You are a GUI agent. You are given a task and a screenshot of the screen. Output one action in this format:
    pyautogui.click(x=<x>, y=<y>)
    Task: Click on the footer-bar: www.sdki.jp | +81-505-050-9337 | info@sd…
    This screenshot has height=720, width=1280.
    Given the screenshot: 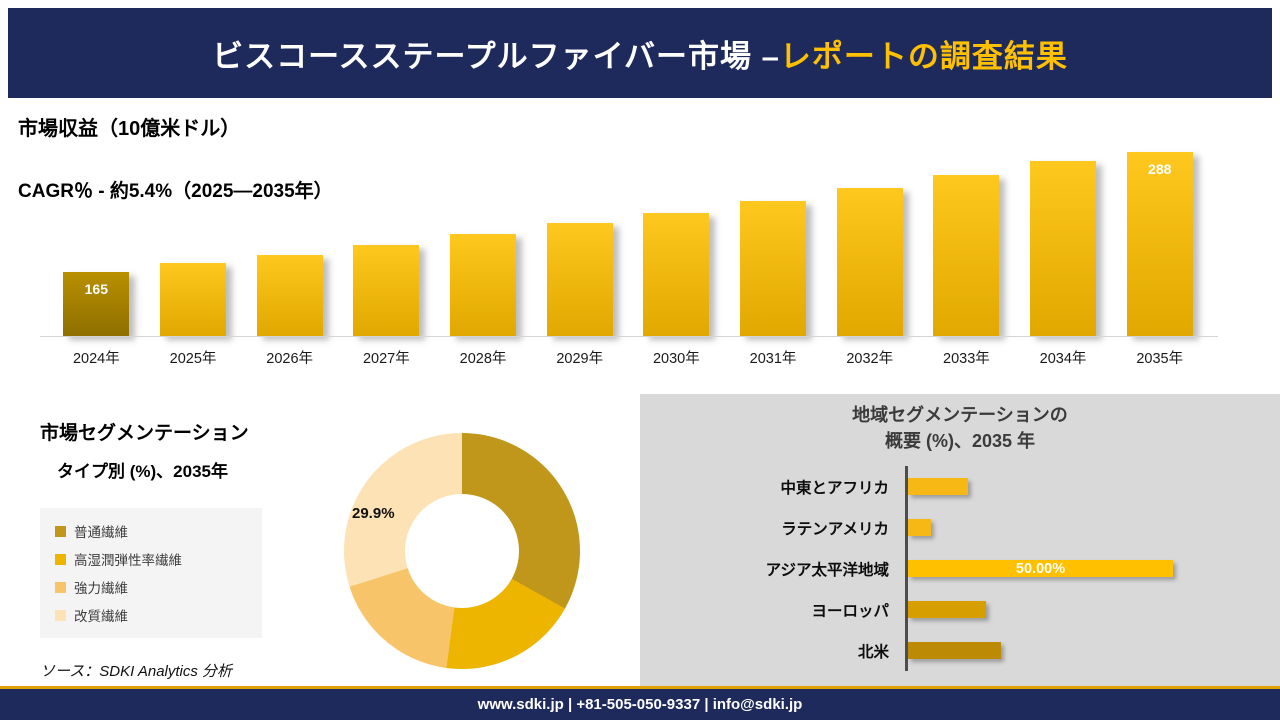 What is the action you would take?
    pyautogui.click(x=640, y=703)
    